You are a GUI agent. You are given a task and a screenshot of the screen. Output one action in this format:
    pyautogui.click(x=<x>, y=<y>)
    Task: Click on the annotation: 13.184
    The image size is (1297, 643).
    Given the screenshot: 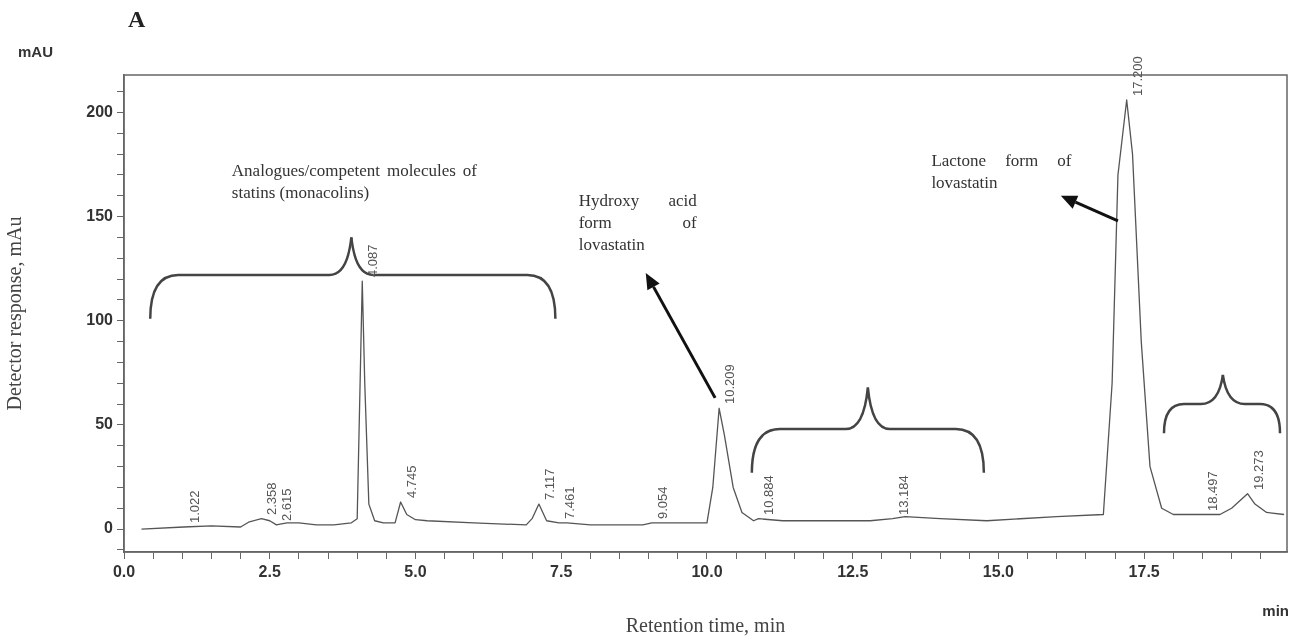 What is the action you would take?
    pyautogui.click(x=903, y=494)
    